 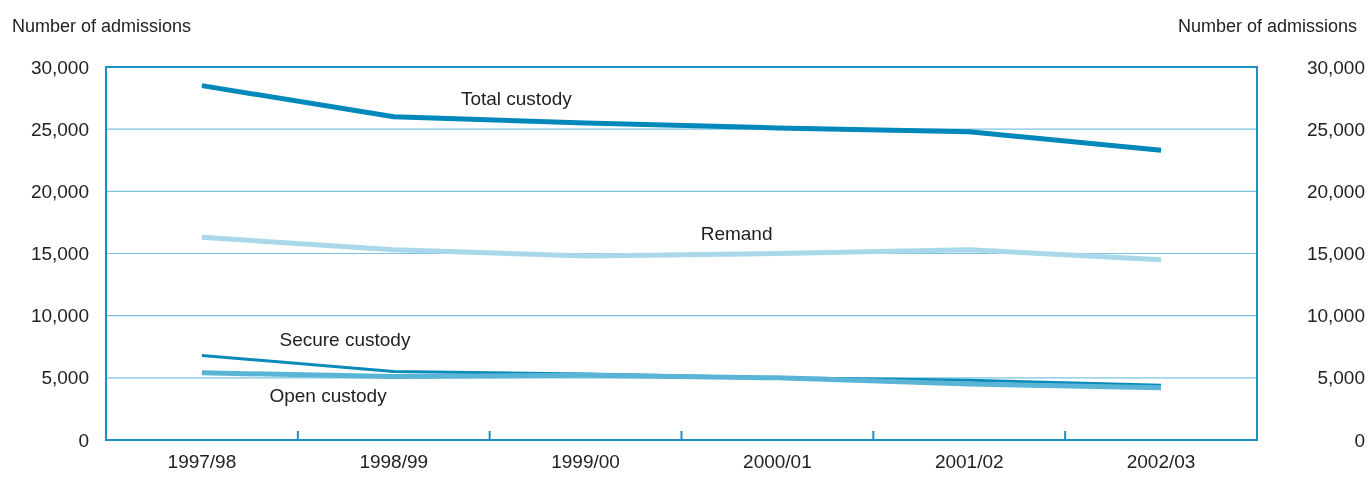 I want to click on series-label: Remand, so click(x=736, y=234).